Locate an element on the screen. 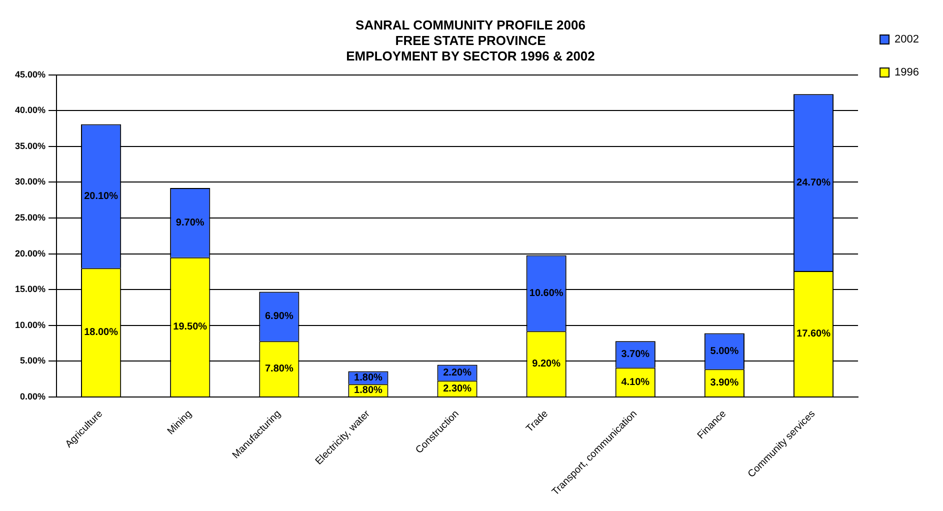 This screenshot has height=511, width=943. text: EMPLOYMENT BY SECTOR 1996 & 2002 is located at coordinates (470, 56).